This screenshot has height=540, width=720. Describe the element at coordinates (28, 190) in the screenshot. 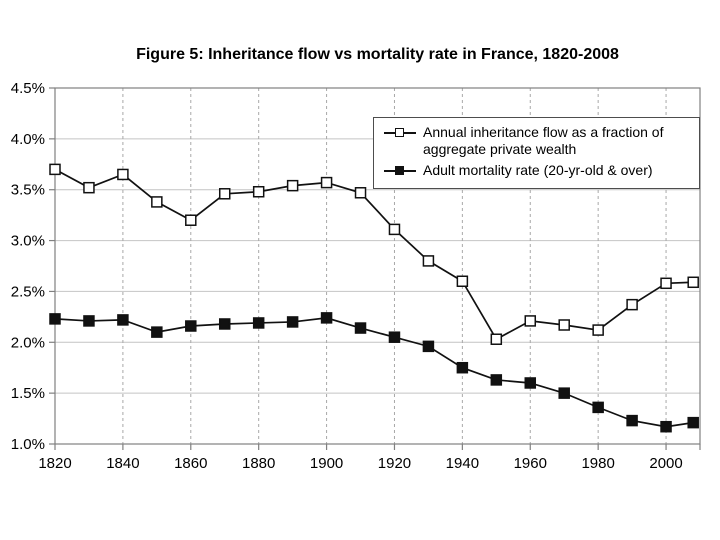

I see `y-tick-label: 3.5%` at that location.